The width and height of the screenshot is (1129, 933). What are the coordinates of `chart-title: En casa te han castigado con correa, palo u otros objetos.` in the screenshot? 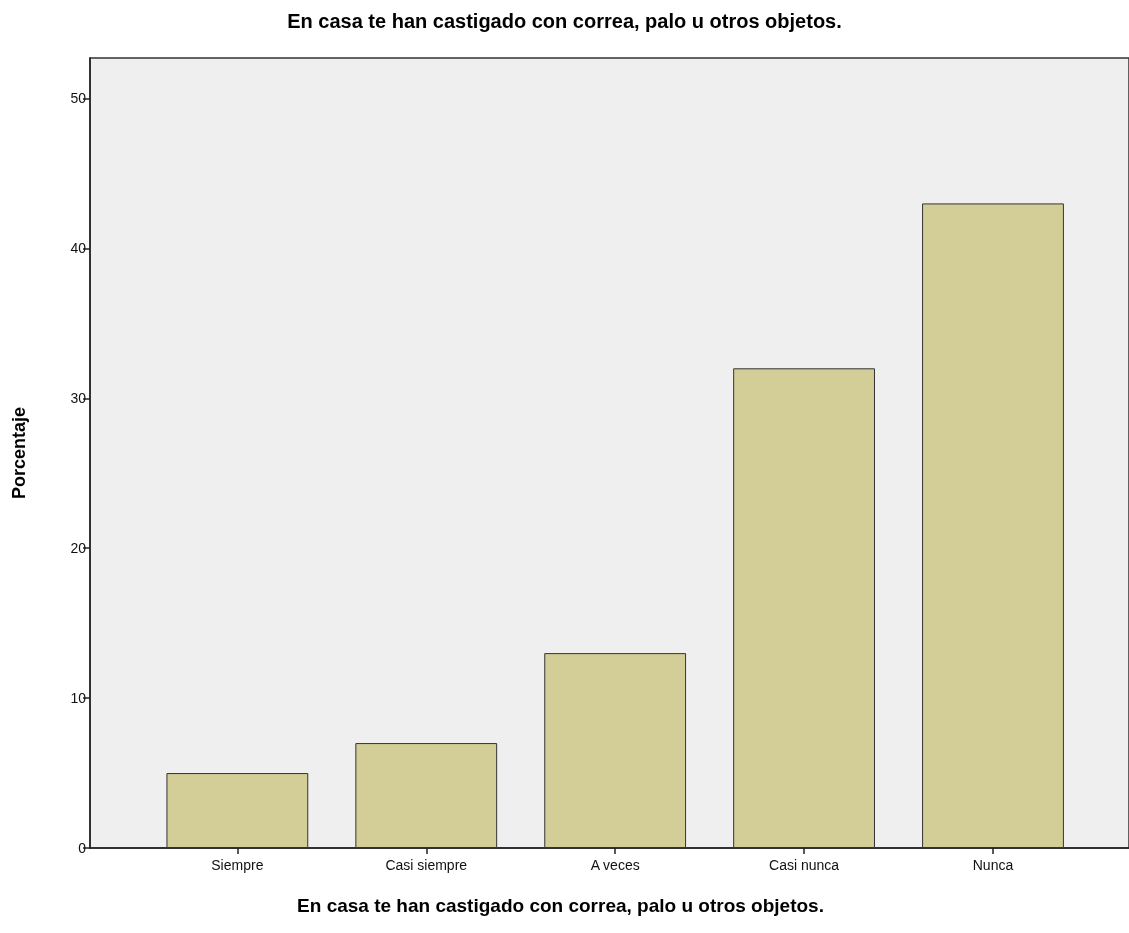 It's located at (564, 21).